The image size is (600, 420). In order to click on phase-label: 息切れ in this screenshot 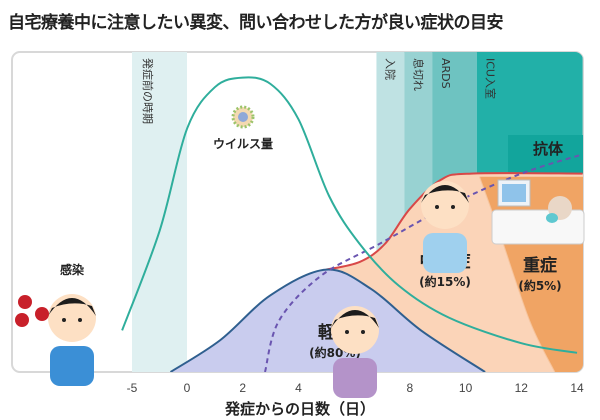, I will do `click(418, 74)`.